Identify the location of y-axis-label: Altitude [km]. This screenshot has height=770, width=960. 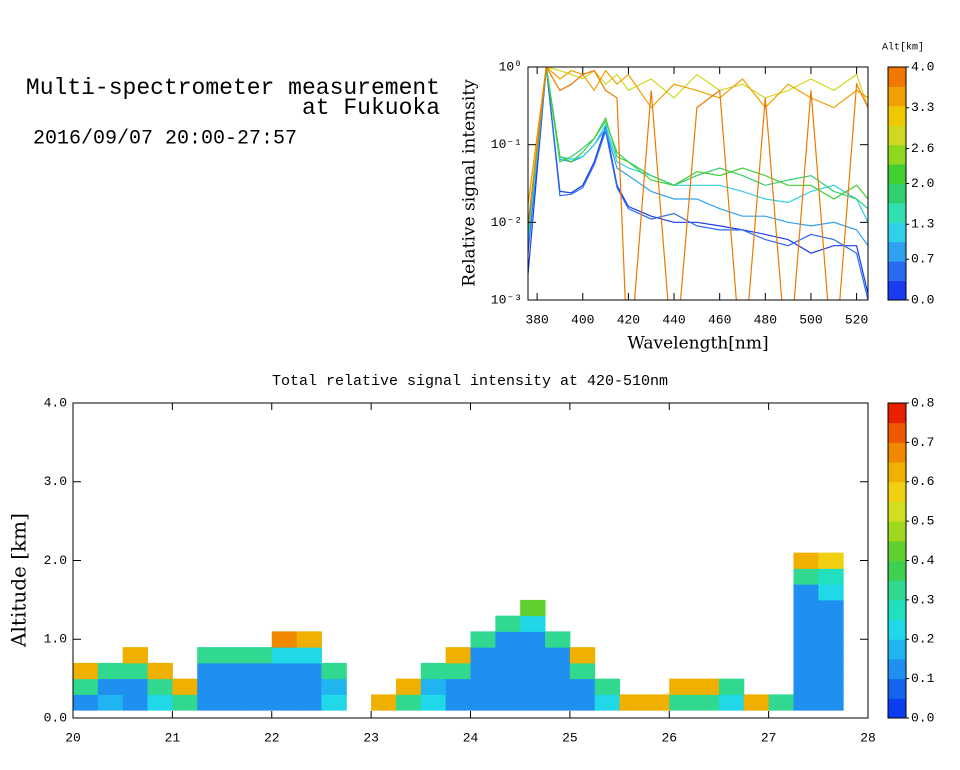
(19, 580).